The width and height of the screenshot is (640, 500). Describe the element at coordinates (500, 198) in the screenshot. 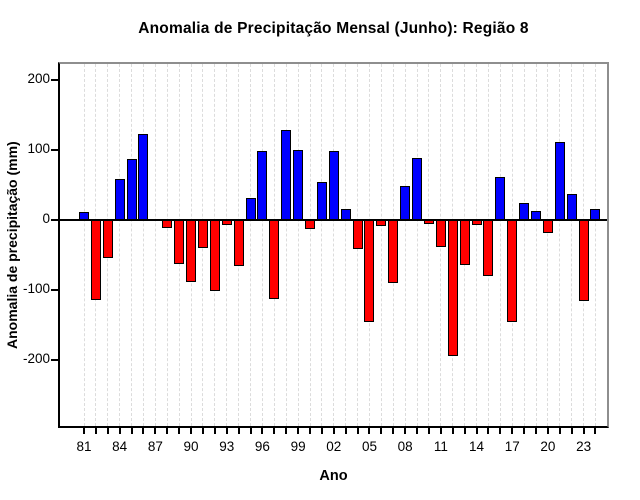

I see `bar-2016` at that location.